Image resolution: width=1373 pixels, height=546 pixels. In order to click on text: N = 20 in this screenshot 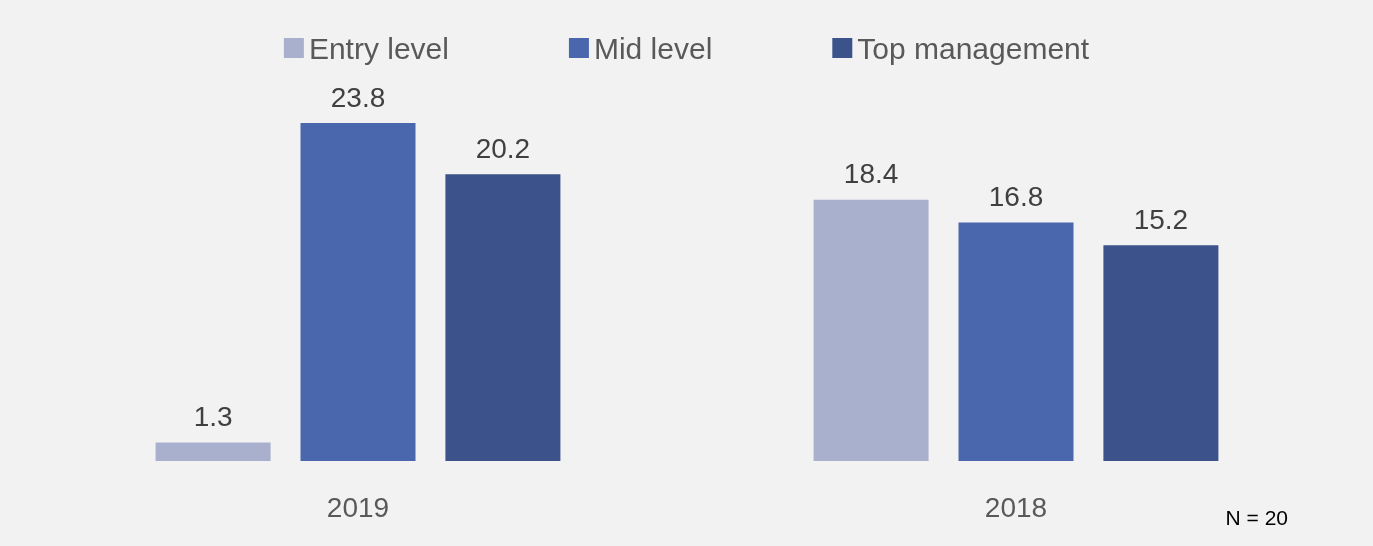, I will do `click(1257, 517)`.